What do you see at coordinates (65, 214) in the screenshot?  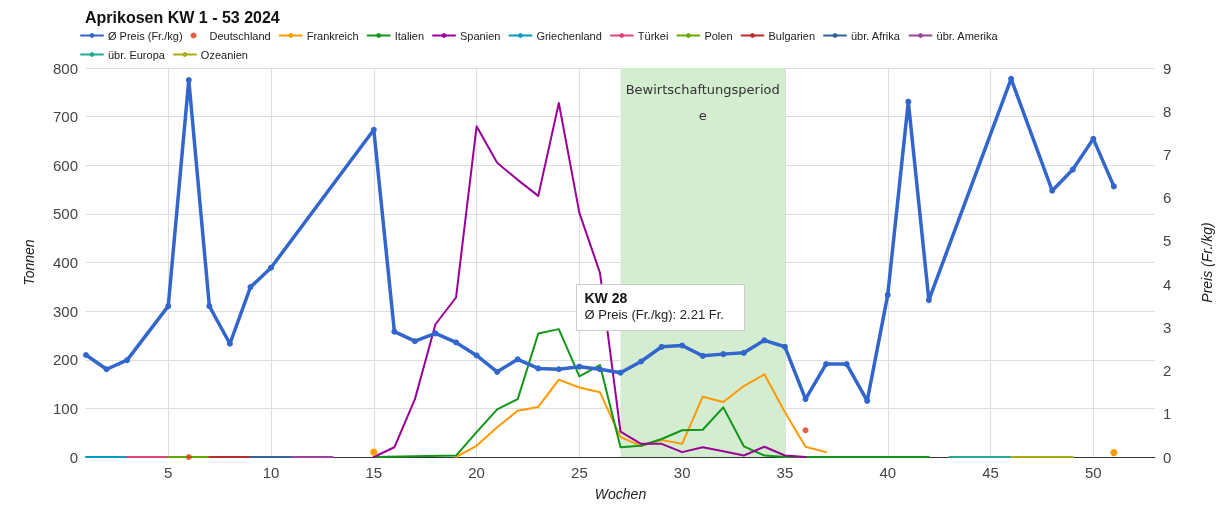 I see `y-tick-label: 500` at bounding box center [65, 214].